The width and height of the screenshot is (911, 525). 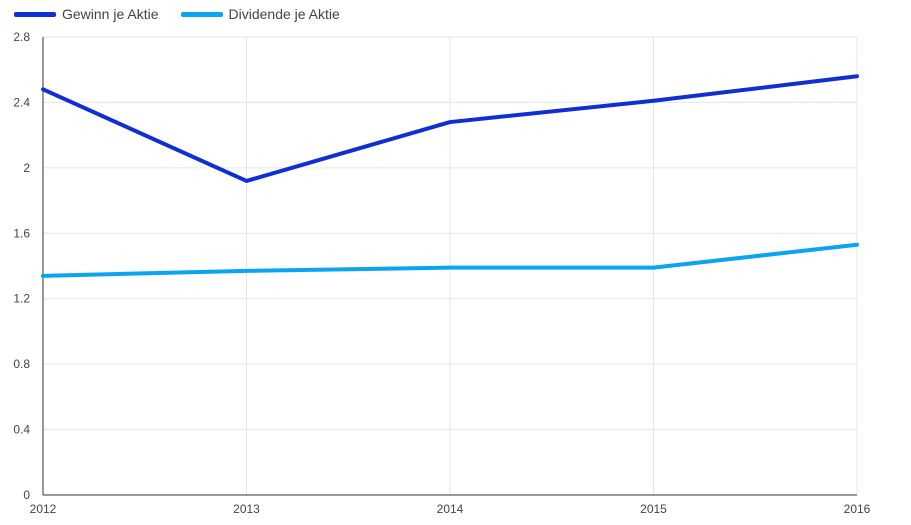 I want to click on y-tick-label: 2, so click(x=26, y=168).